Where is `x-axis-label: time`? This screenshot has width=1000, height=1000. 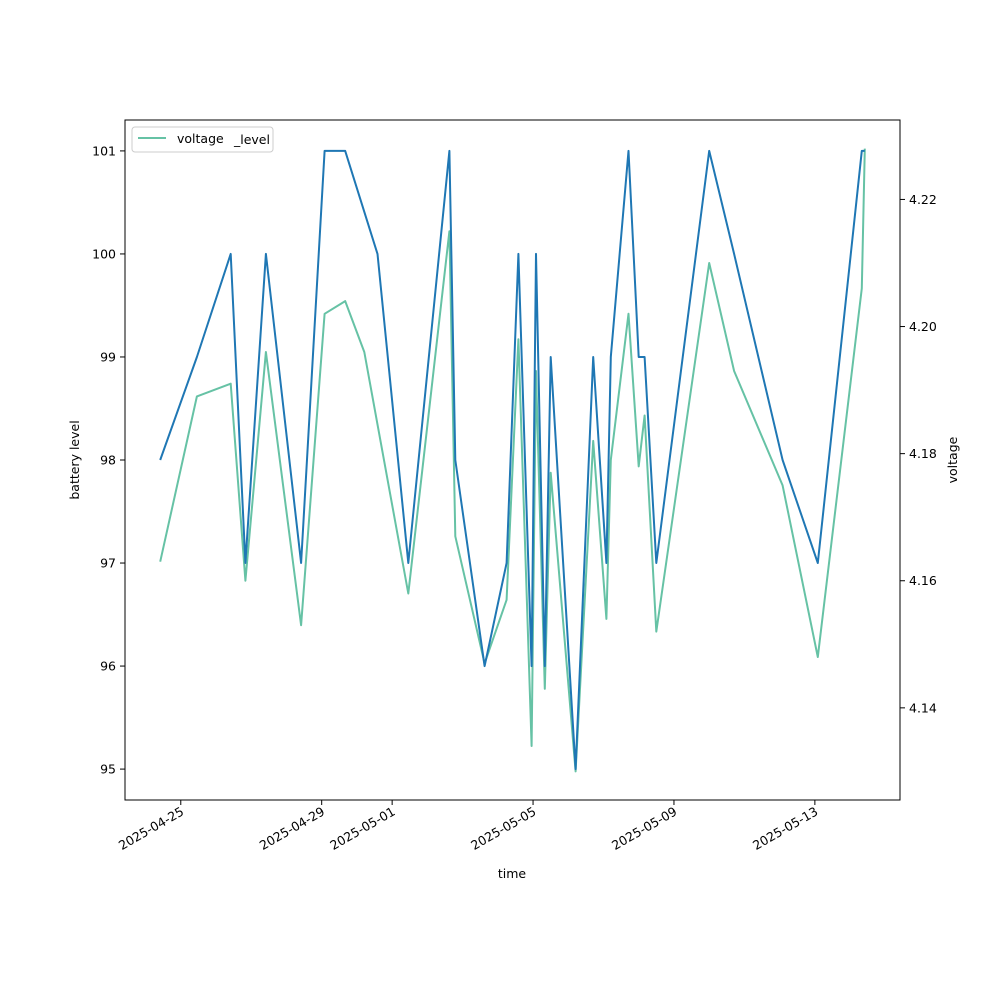
x-axis-label: time is located at coordinates (512, 873).